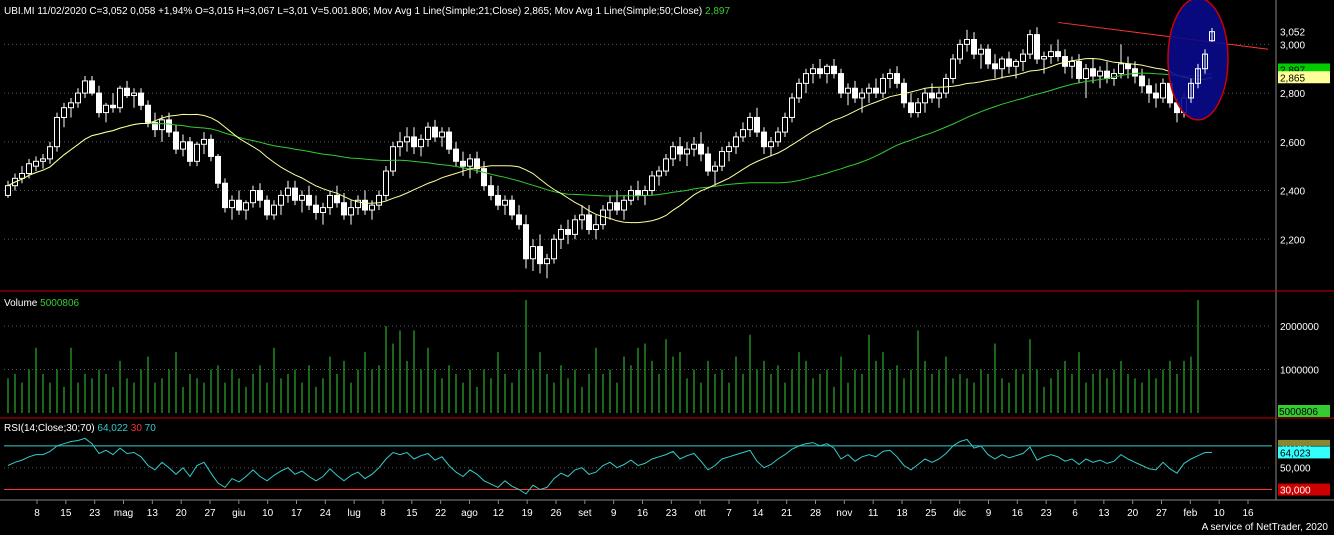 The height and width of the screenshot is (535, 1334). I want to click on last-close-tag-bg, so click(1304, 31).